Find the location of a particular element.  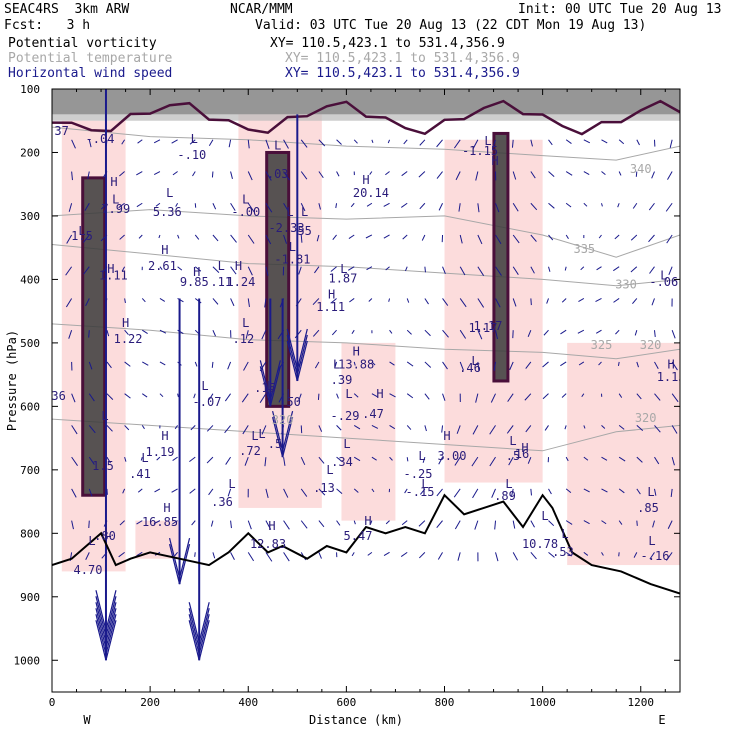

hl-label: .50 is located at coordinates (290, 402).